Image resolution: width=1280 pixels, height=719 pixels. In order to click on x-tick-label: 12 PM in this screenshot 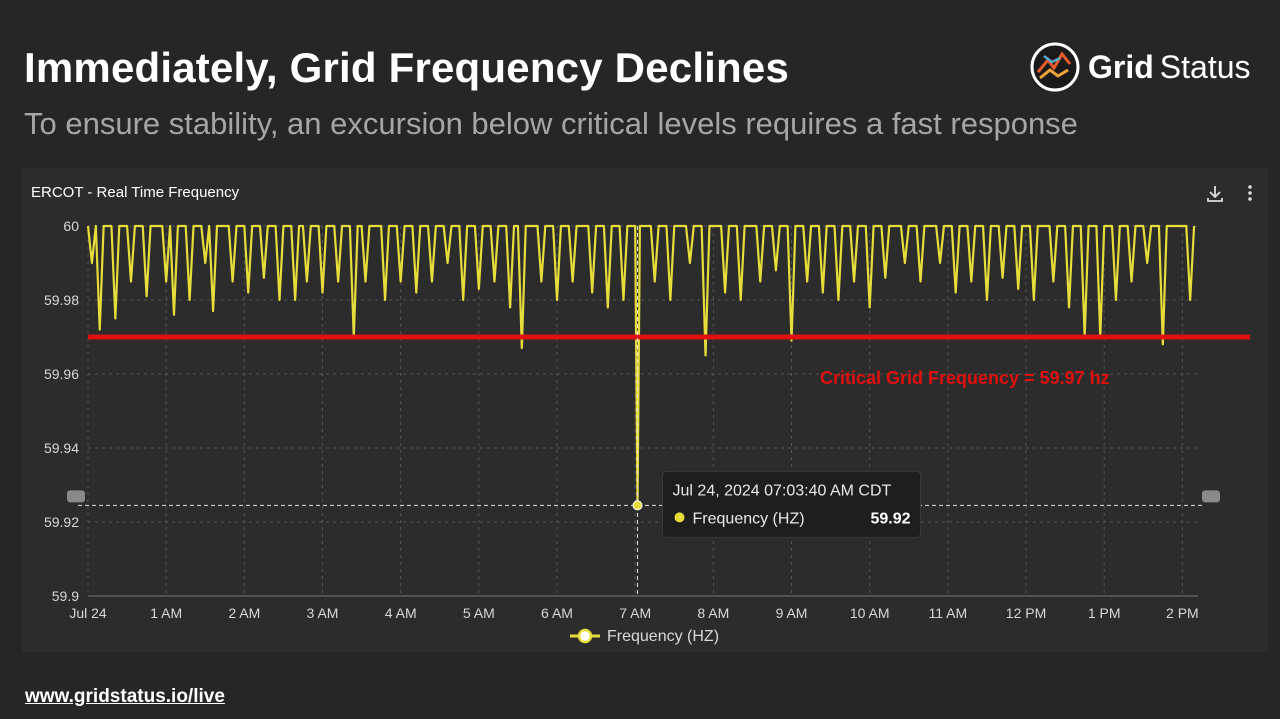, I will do `click(1026, 613)`.